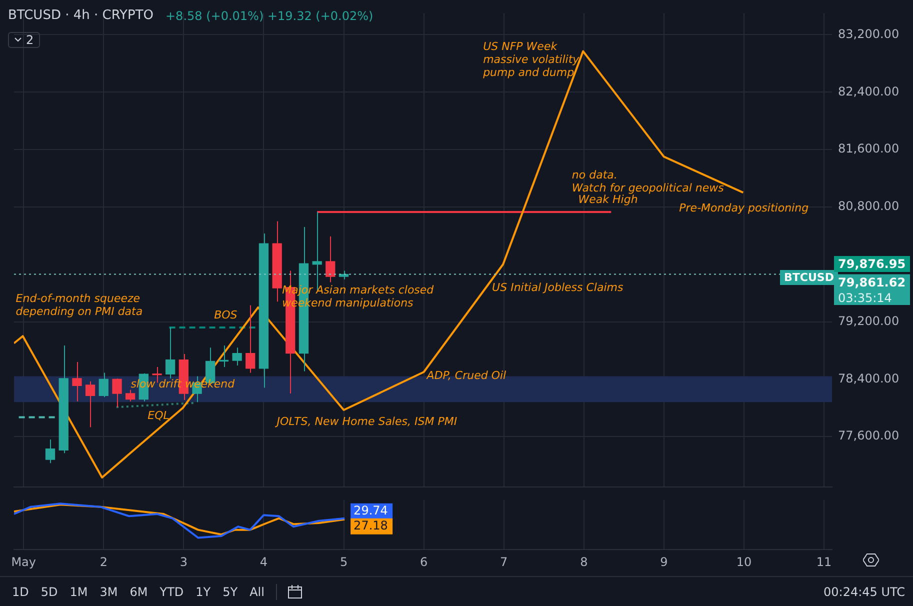 This screenshot has height=606, width=913. What do you see at coordinates (869, 321) in the screenshot?
I see `y-tick-label: 79,200.00` at bounding box center [869, 321].